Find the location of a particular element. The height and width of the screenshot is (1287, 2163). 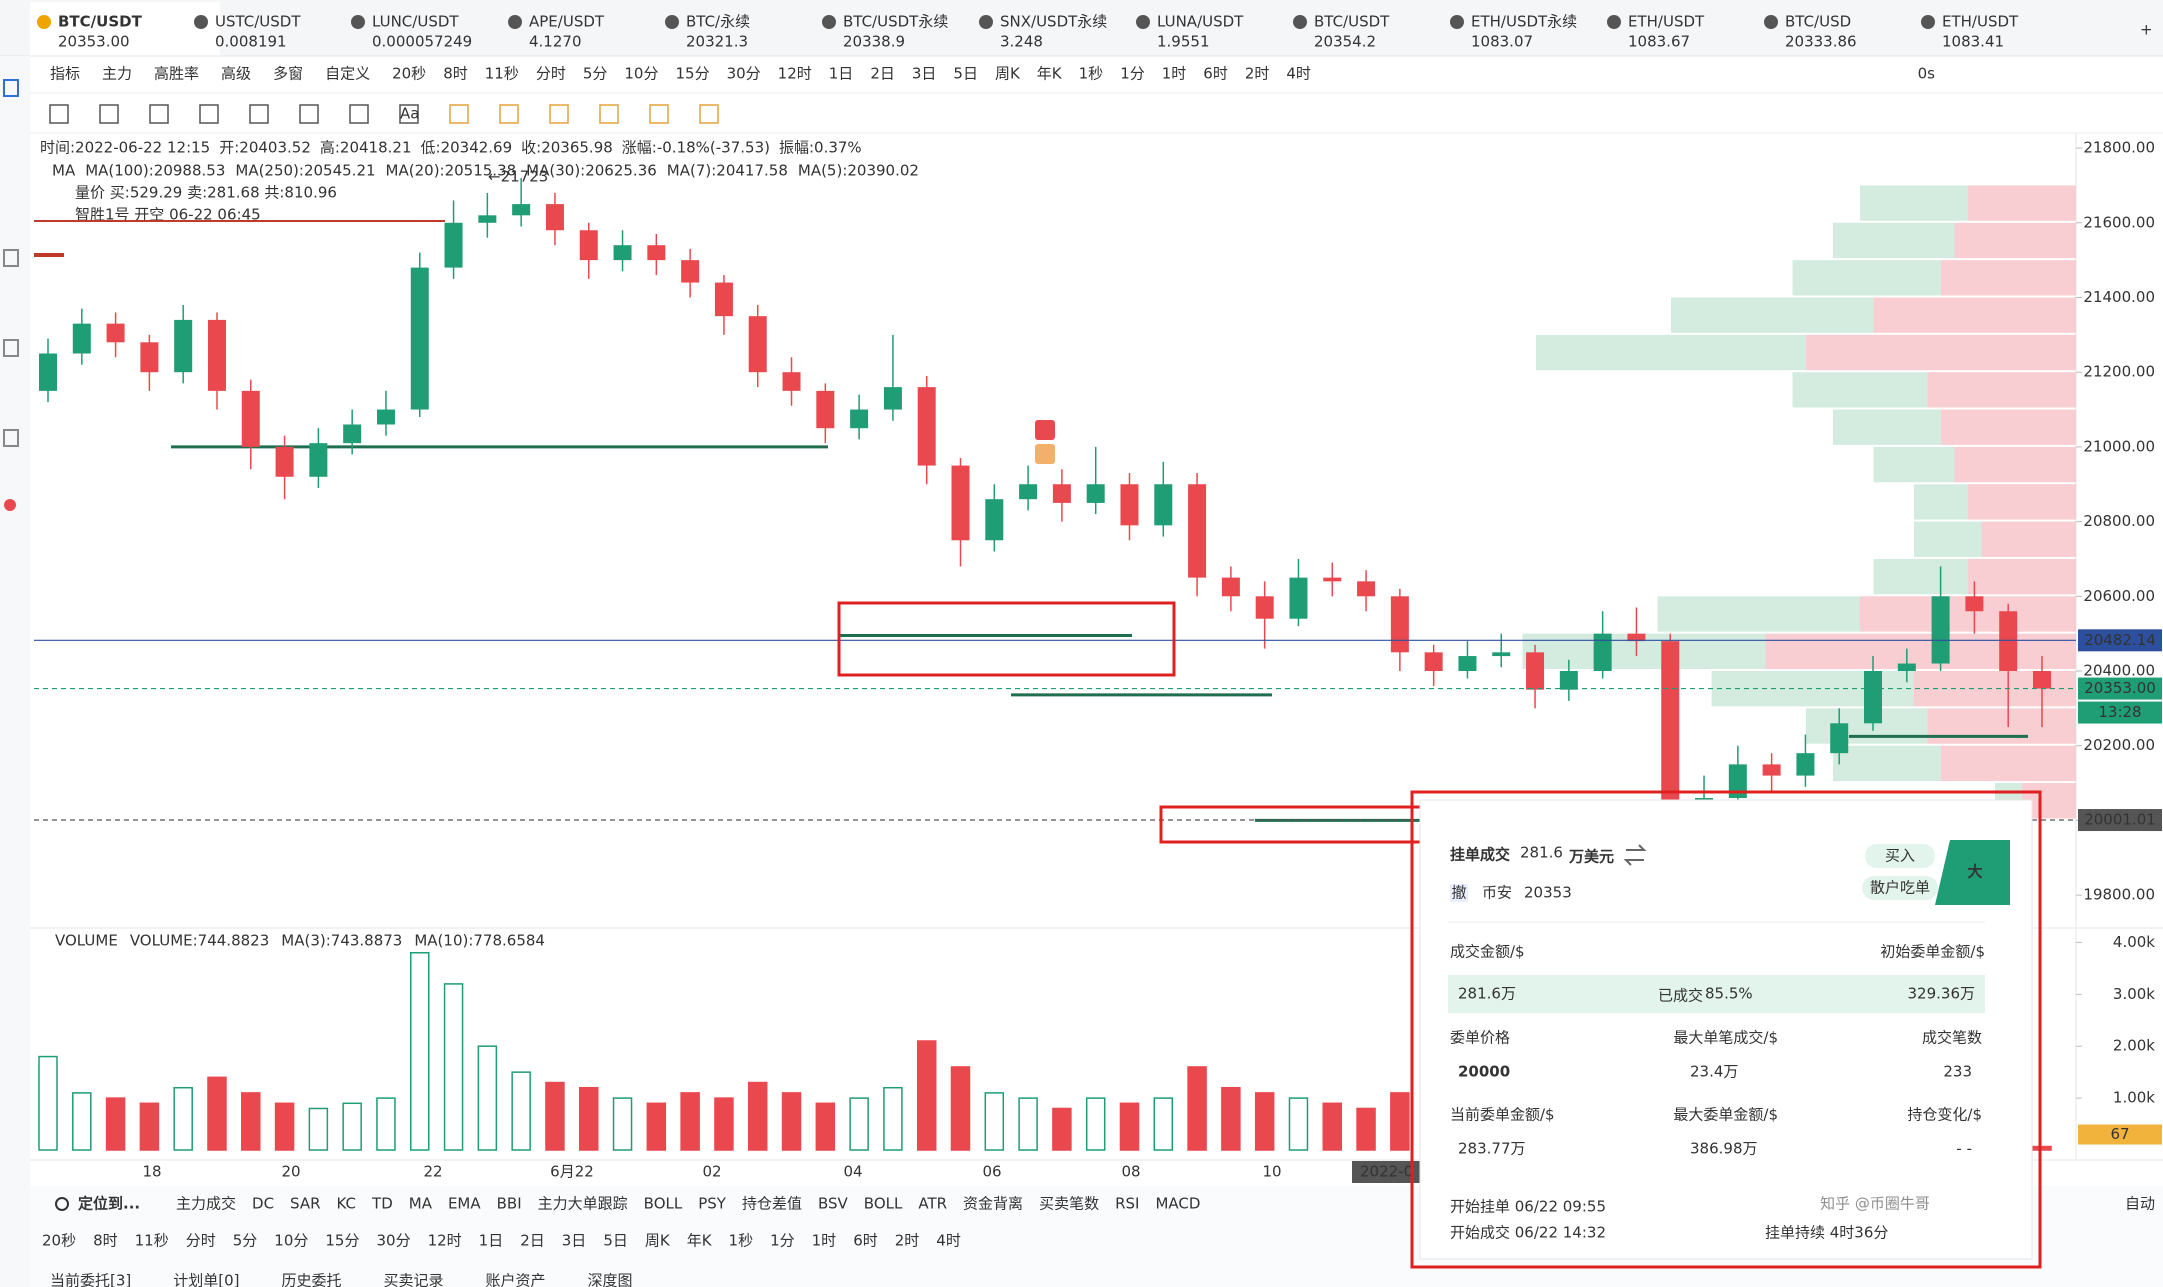

interval: 11秒 is located at coordinates (502, 74).